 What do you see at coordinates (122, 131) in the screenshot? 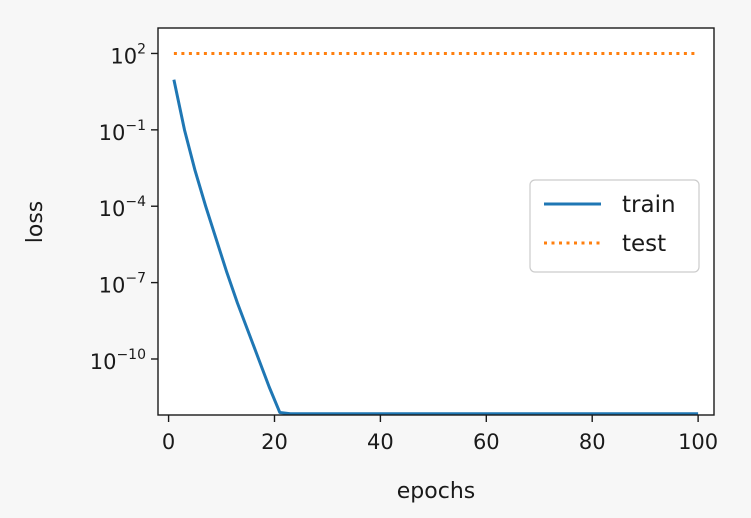
I see `y-tick-label: 10⁻¹` at bounding box center [122, 131].